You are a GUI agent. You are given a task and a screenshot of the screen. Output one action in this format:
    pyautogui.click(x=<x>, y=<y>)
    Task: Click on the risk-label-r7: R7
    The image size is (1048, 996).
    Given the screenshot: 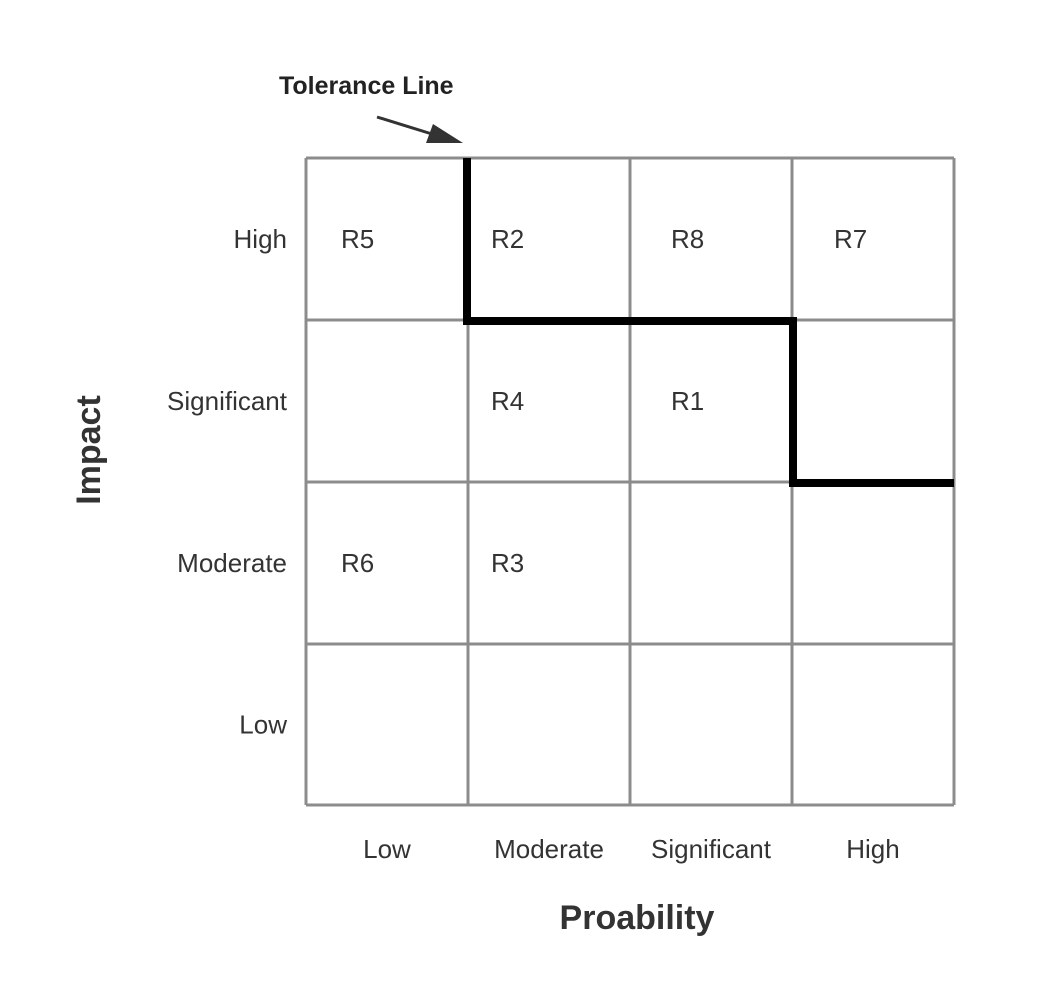 What is the action you would take?
    pyautogui.click(x=850, y=239)
    